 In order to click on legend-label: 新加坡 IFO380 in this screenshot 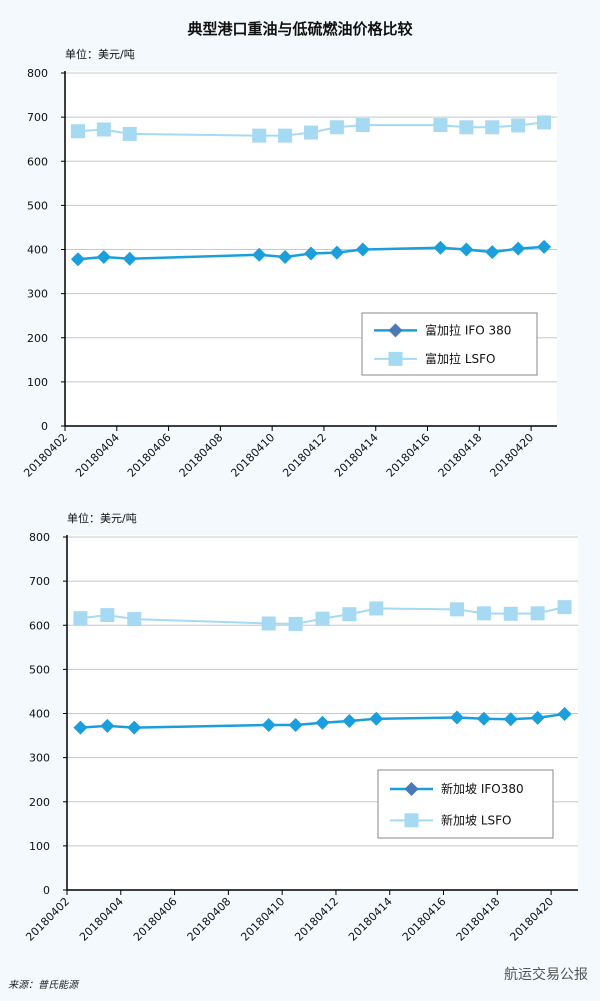, I will do `click(482, 788)`.